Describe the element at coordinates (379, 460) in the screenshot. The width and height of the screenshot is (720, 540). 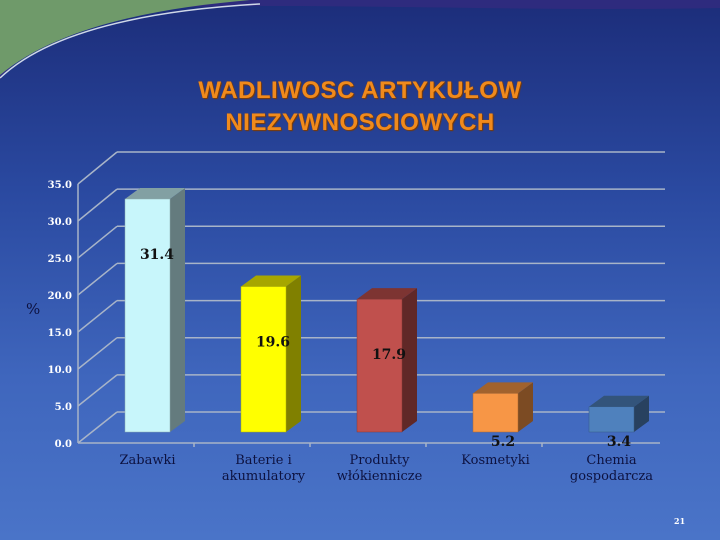
I see `category-label-line: Produkty` at that location.